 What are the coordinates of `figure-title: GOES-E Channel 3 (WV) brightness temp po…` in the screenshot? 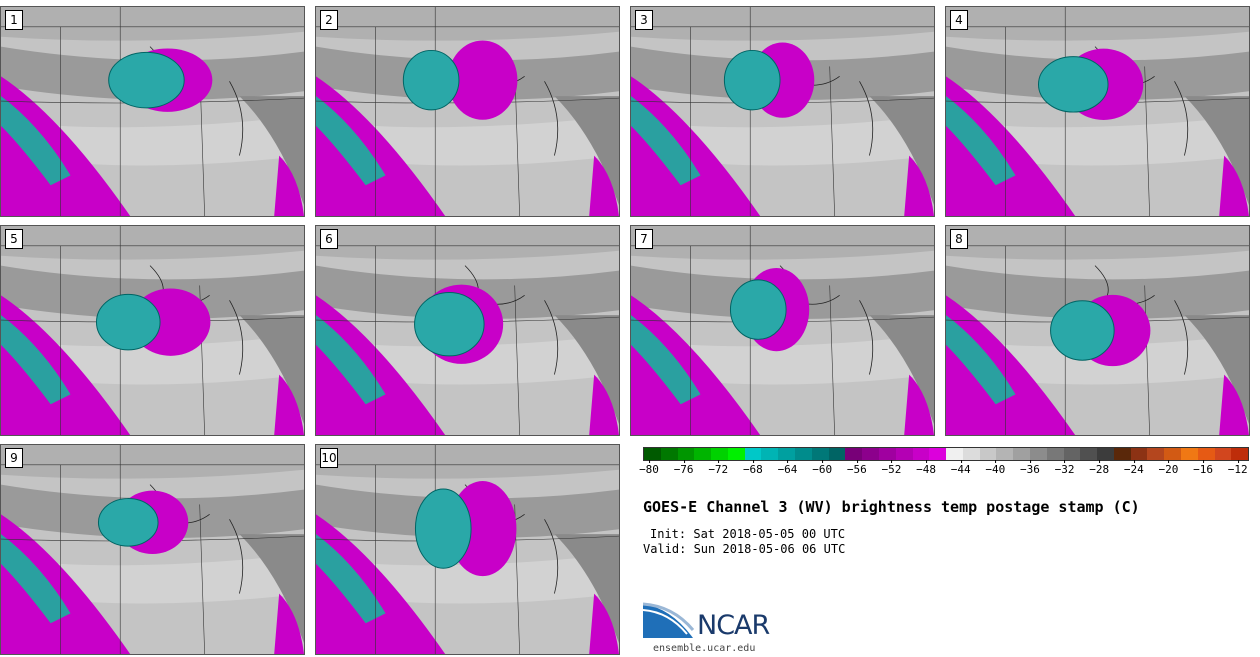 It's located at (891, 507).